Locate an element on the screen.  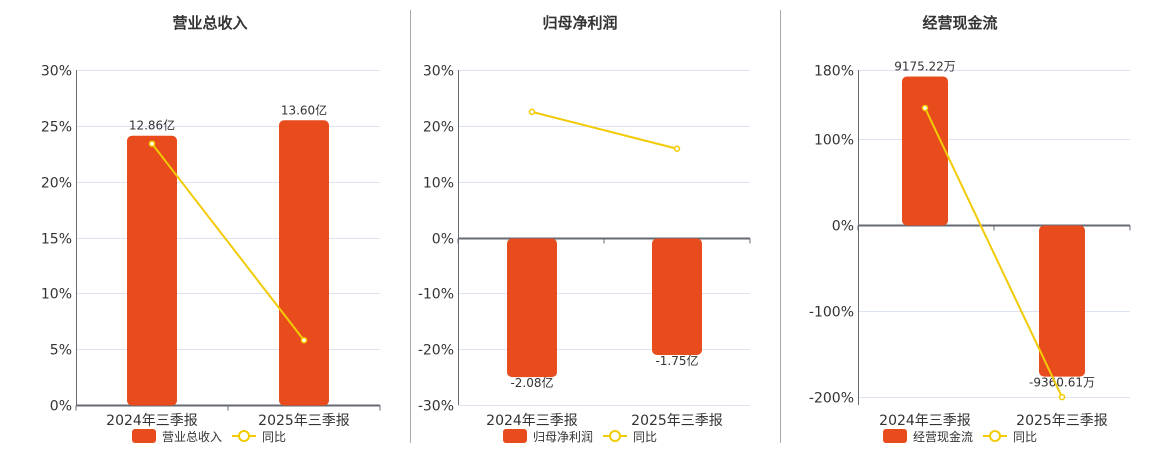
legend: 归母净利润 同比 is located at coordinates (580, 436).